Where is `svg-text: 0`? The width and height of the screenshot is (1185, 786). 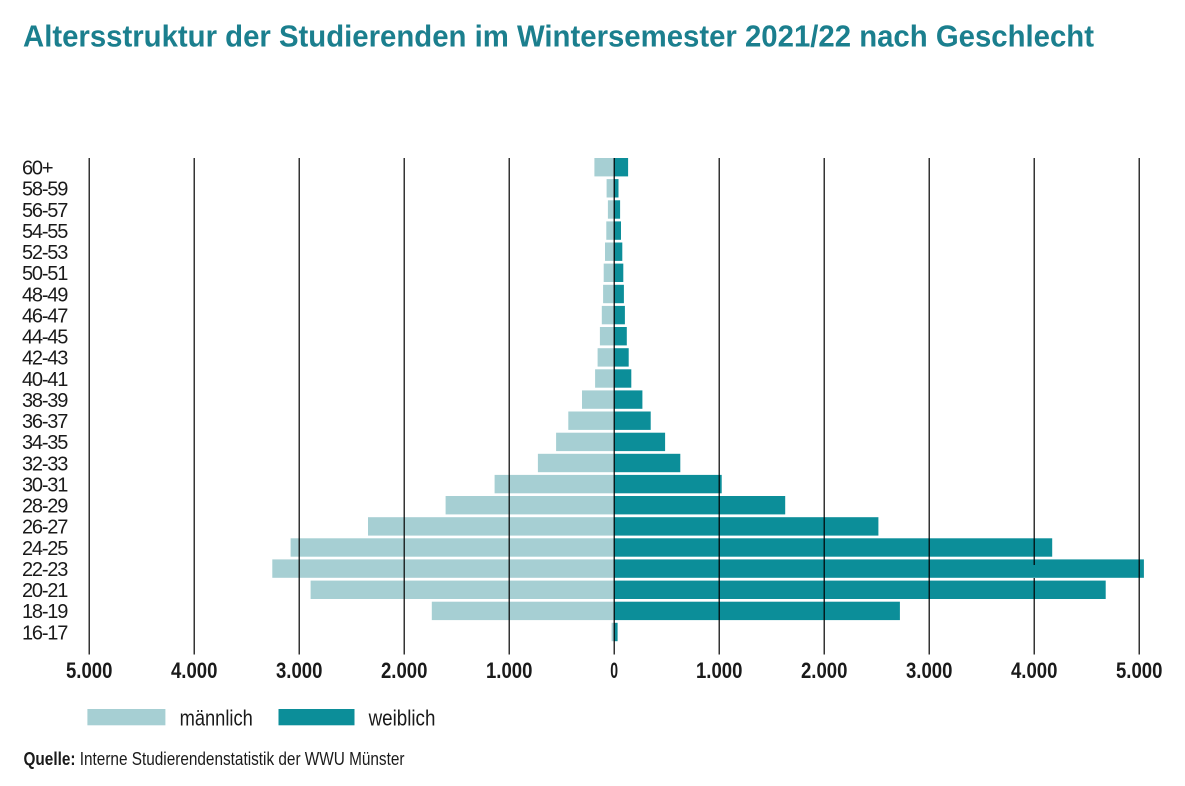 svg-text: 0 is located at coordinates (614, 670).